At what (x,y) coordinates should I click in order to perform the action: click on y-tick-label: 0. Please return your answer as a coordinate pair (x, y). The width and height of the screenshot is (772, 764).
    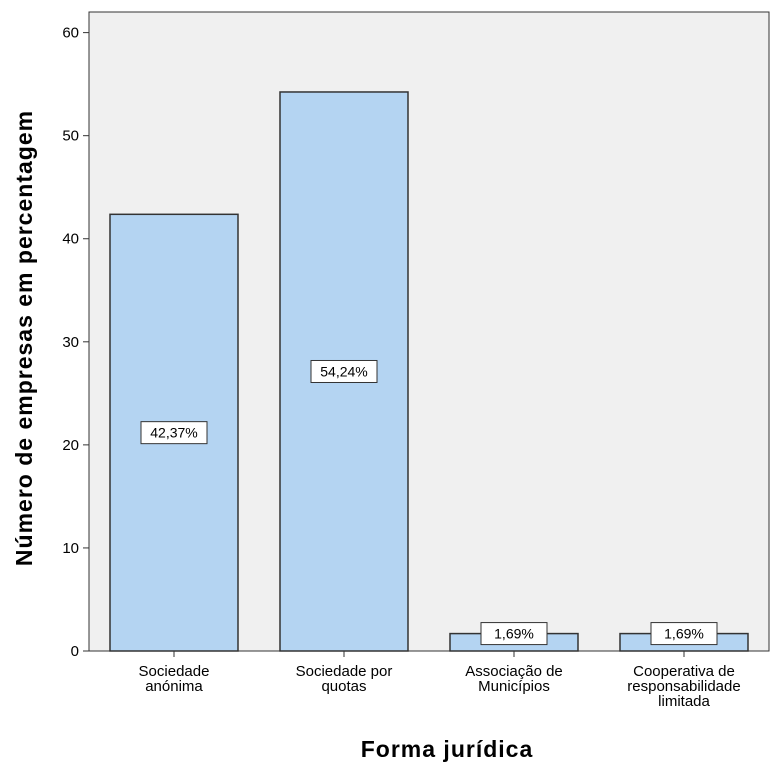
    Looking at the image, I should click on (75, 651).